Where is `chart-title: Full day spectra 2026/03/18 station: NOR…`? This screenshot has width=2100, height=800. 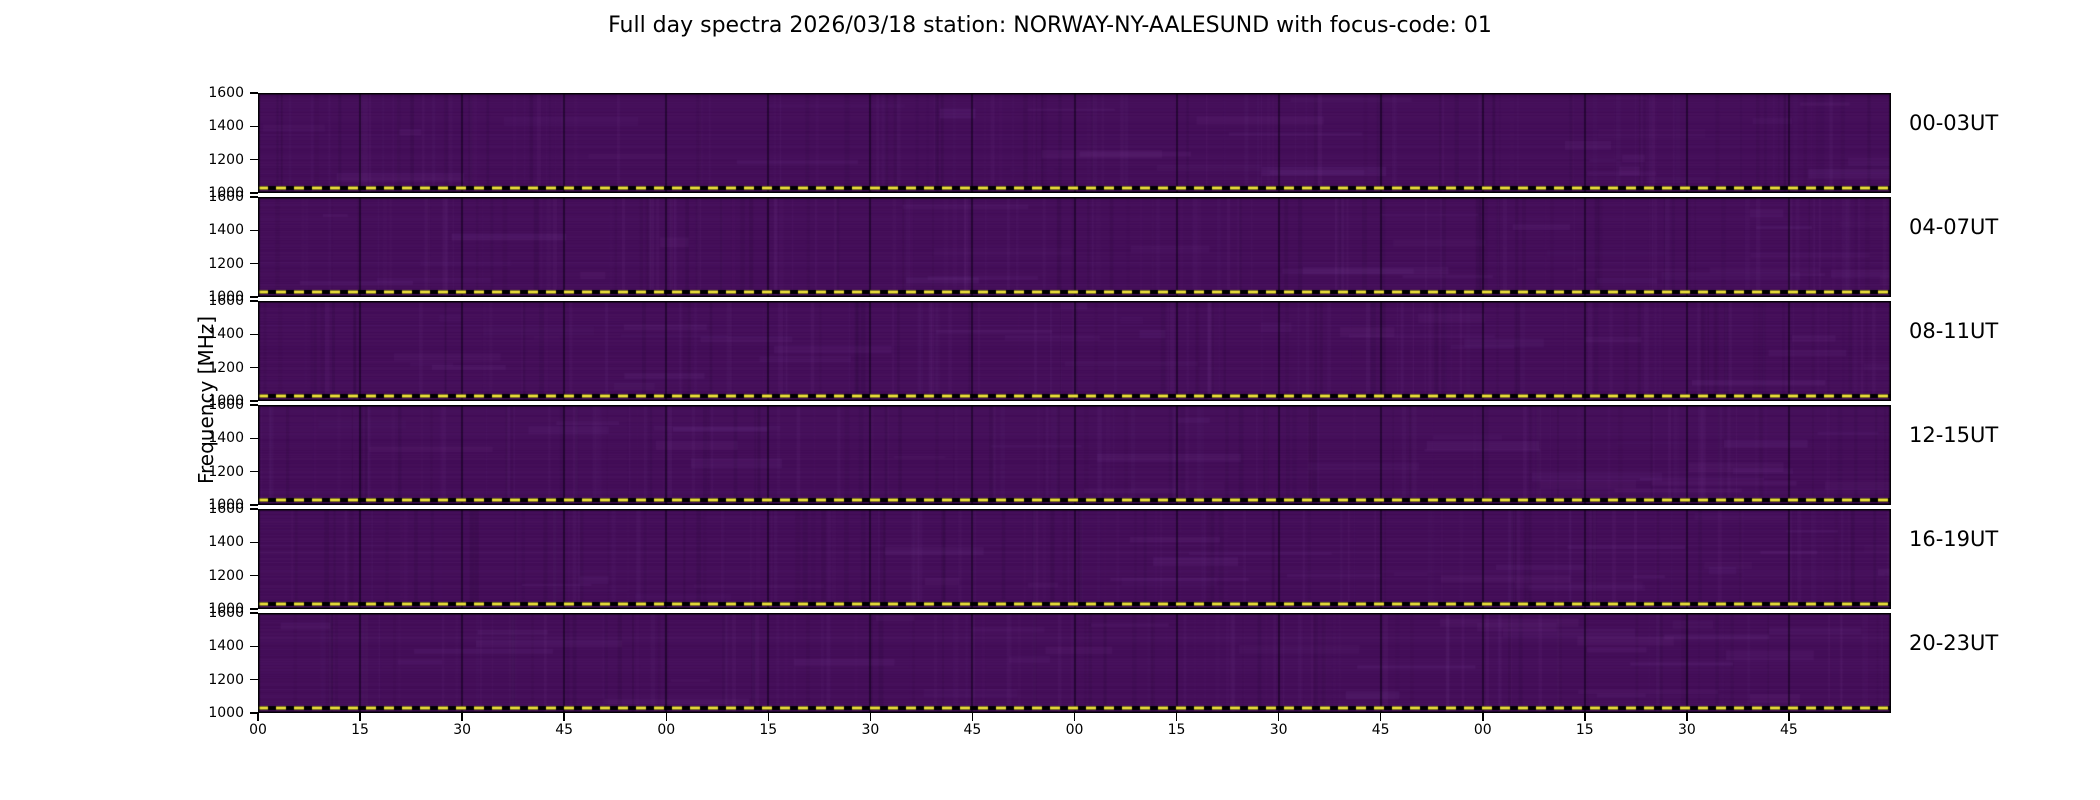 chart-title: Full day spectra 2026/03/18 station: NOR… is located at coordinates (1050, 25).